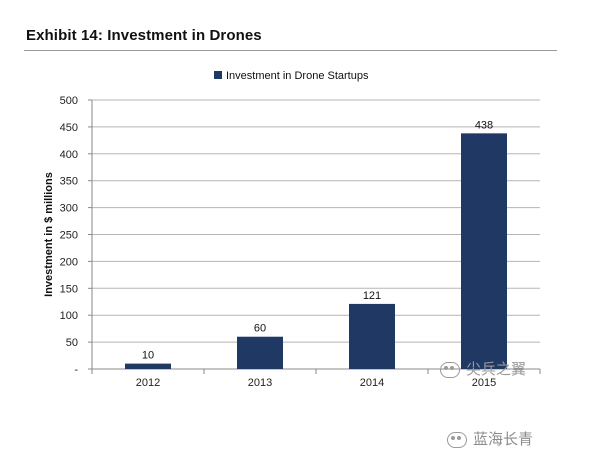 This screenshot has height=465, width=595. I want to click on x-tick-label: 2012, so click(148, 383).